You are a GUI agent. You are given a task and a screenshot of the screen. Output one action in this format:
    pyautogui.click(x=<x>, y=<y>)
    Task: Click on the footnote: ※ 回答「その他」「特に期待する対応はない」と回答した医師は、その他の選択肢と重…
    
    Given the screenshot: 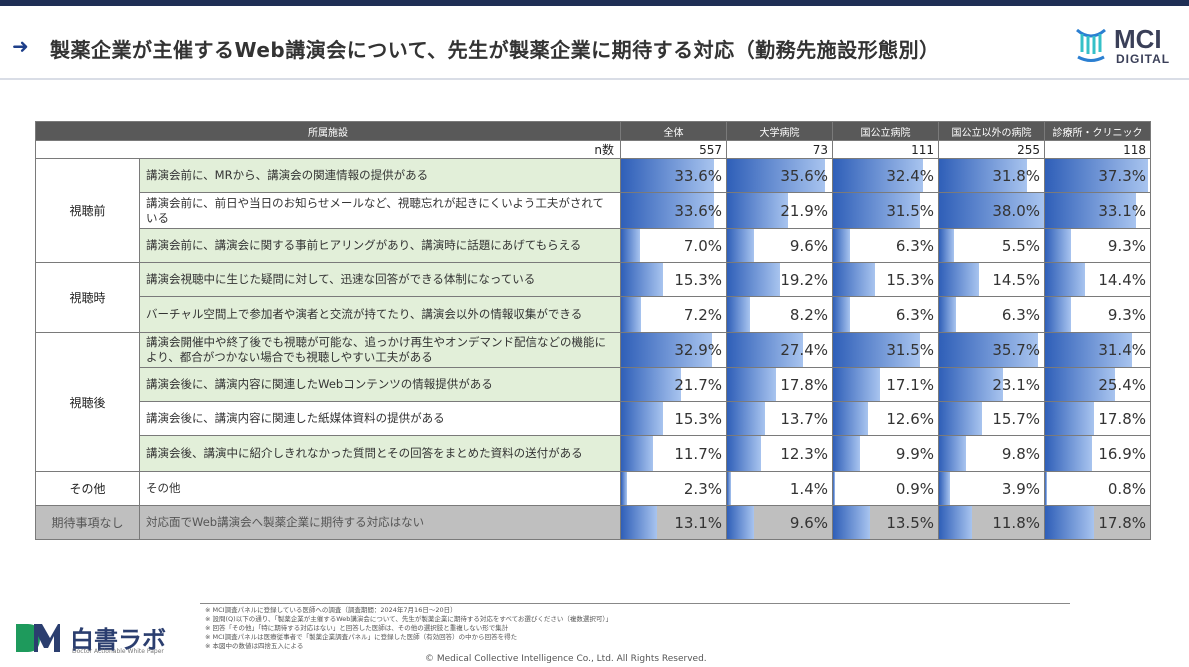 What is the action you would take?
    pyautogui.click(x=357, y=628)
    